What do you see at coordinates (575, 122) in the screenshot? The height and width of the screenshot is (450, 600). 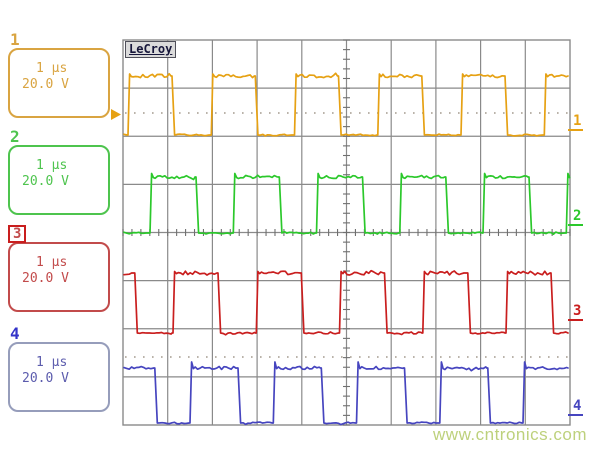 I see `channel-1-level-marker: 1` at bounding box center [575, 122].